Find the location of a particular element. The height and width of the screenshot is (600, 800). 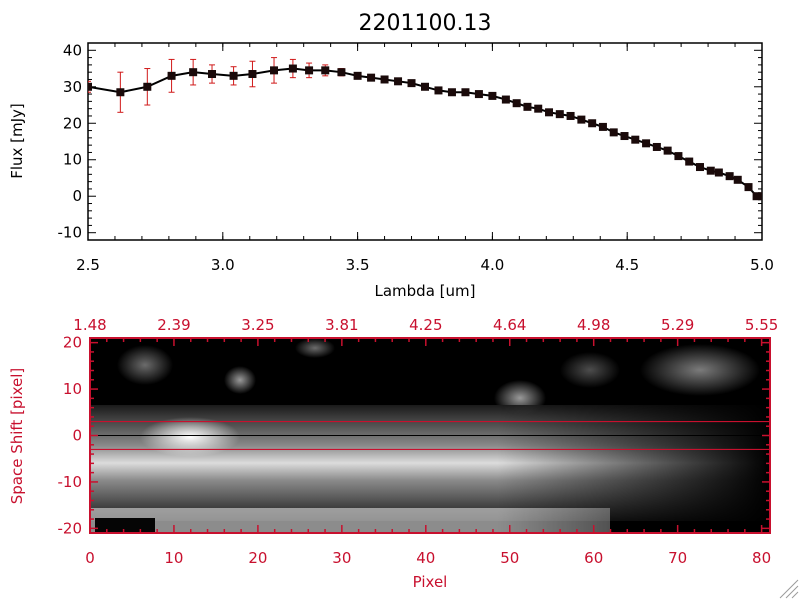

x-tick-label: 30 is located at coordinates (341, 558).